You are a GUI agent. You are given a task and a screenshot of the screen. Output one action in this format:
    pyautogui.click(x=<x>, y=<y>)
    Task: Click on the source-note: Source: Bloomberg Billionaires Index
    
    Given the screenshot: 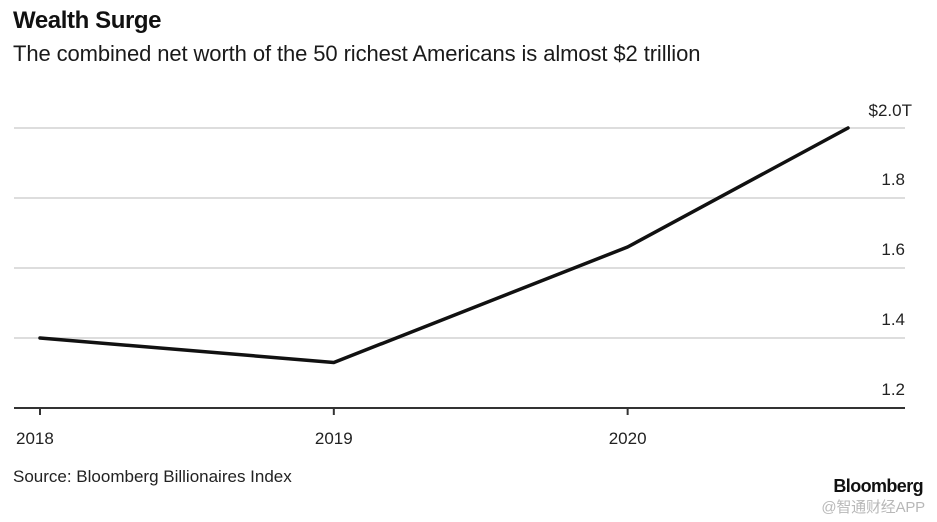 What is the action you would take?
    pyautogui.click(x=152, y=476)
    